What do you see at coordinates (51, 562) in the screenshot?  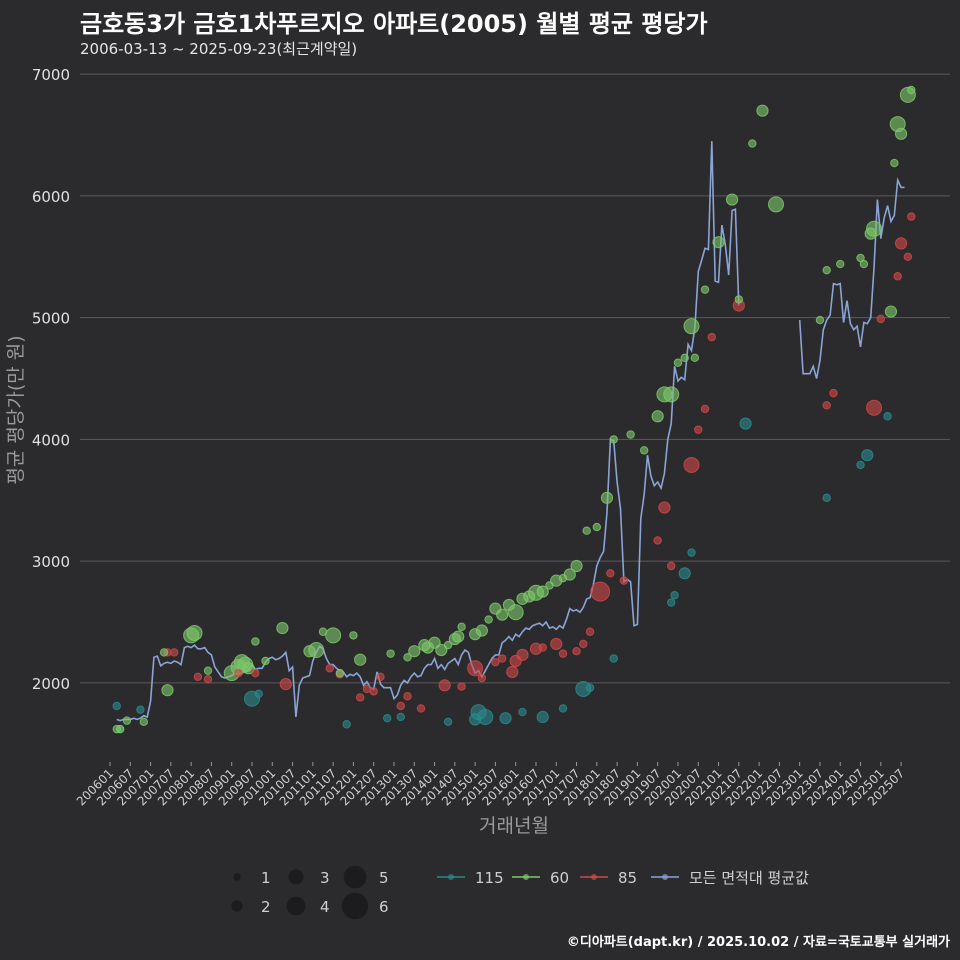 I see `y-tick-label: 3000` at bounding box center [51, 562].